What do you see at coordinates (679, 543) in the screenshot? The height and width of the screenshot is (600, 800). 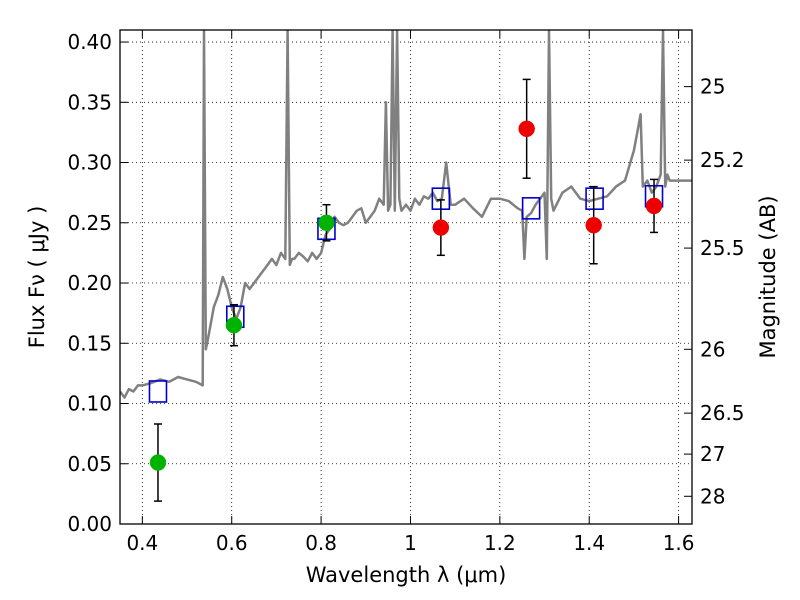 I see `x-tick-label: 1.6` at bounding box center [679, 543].